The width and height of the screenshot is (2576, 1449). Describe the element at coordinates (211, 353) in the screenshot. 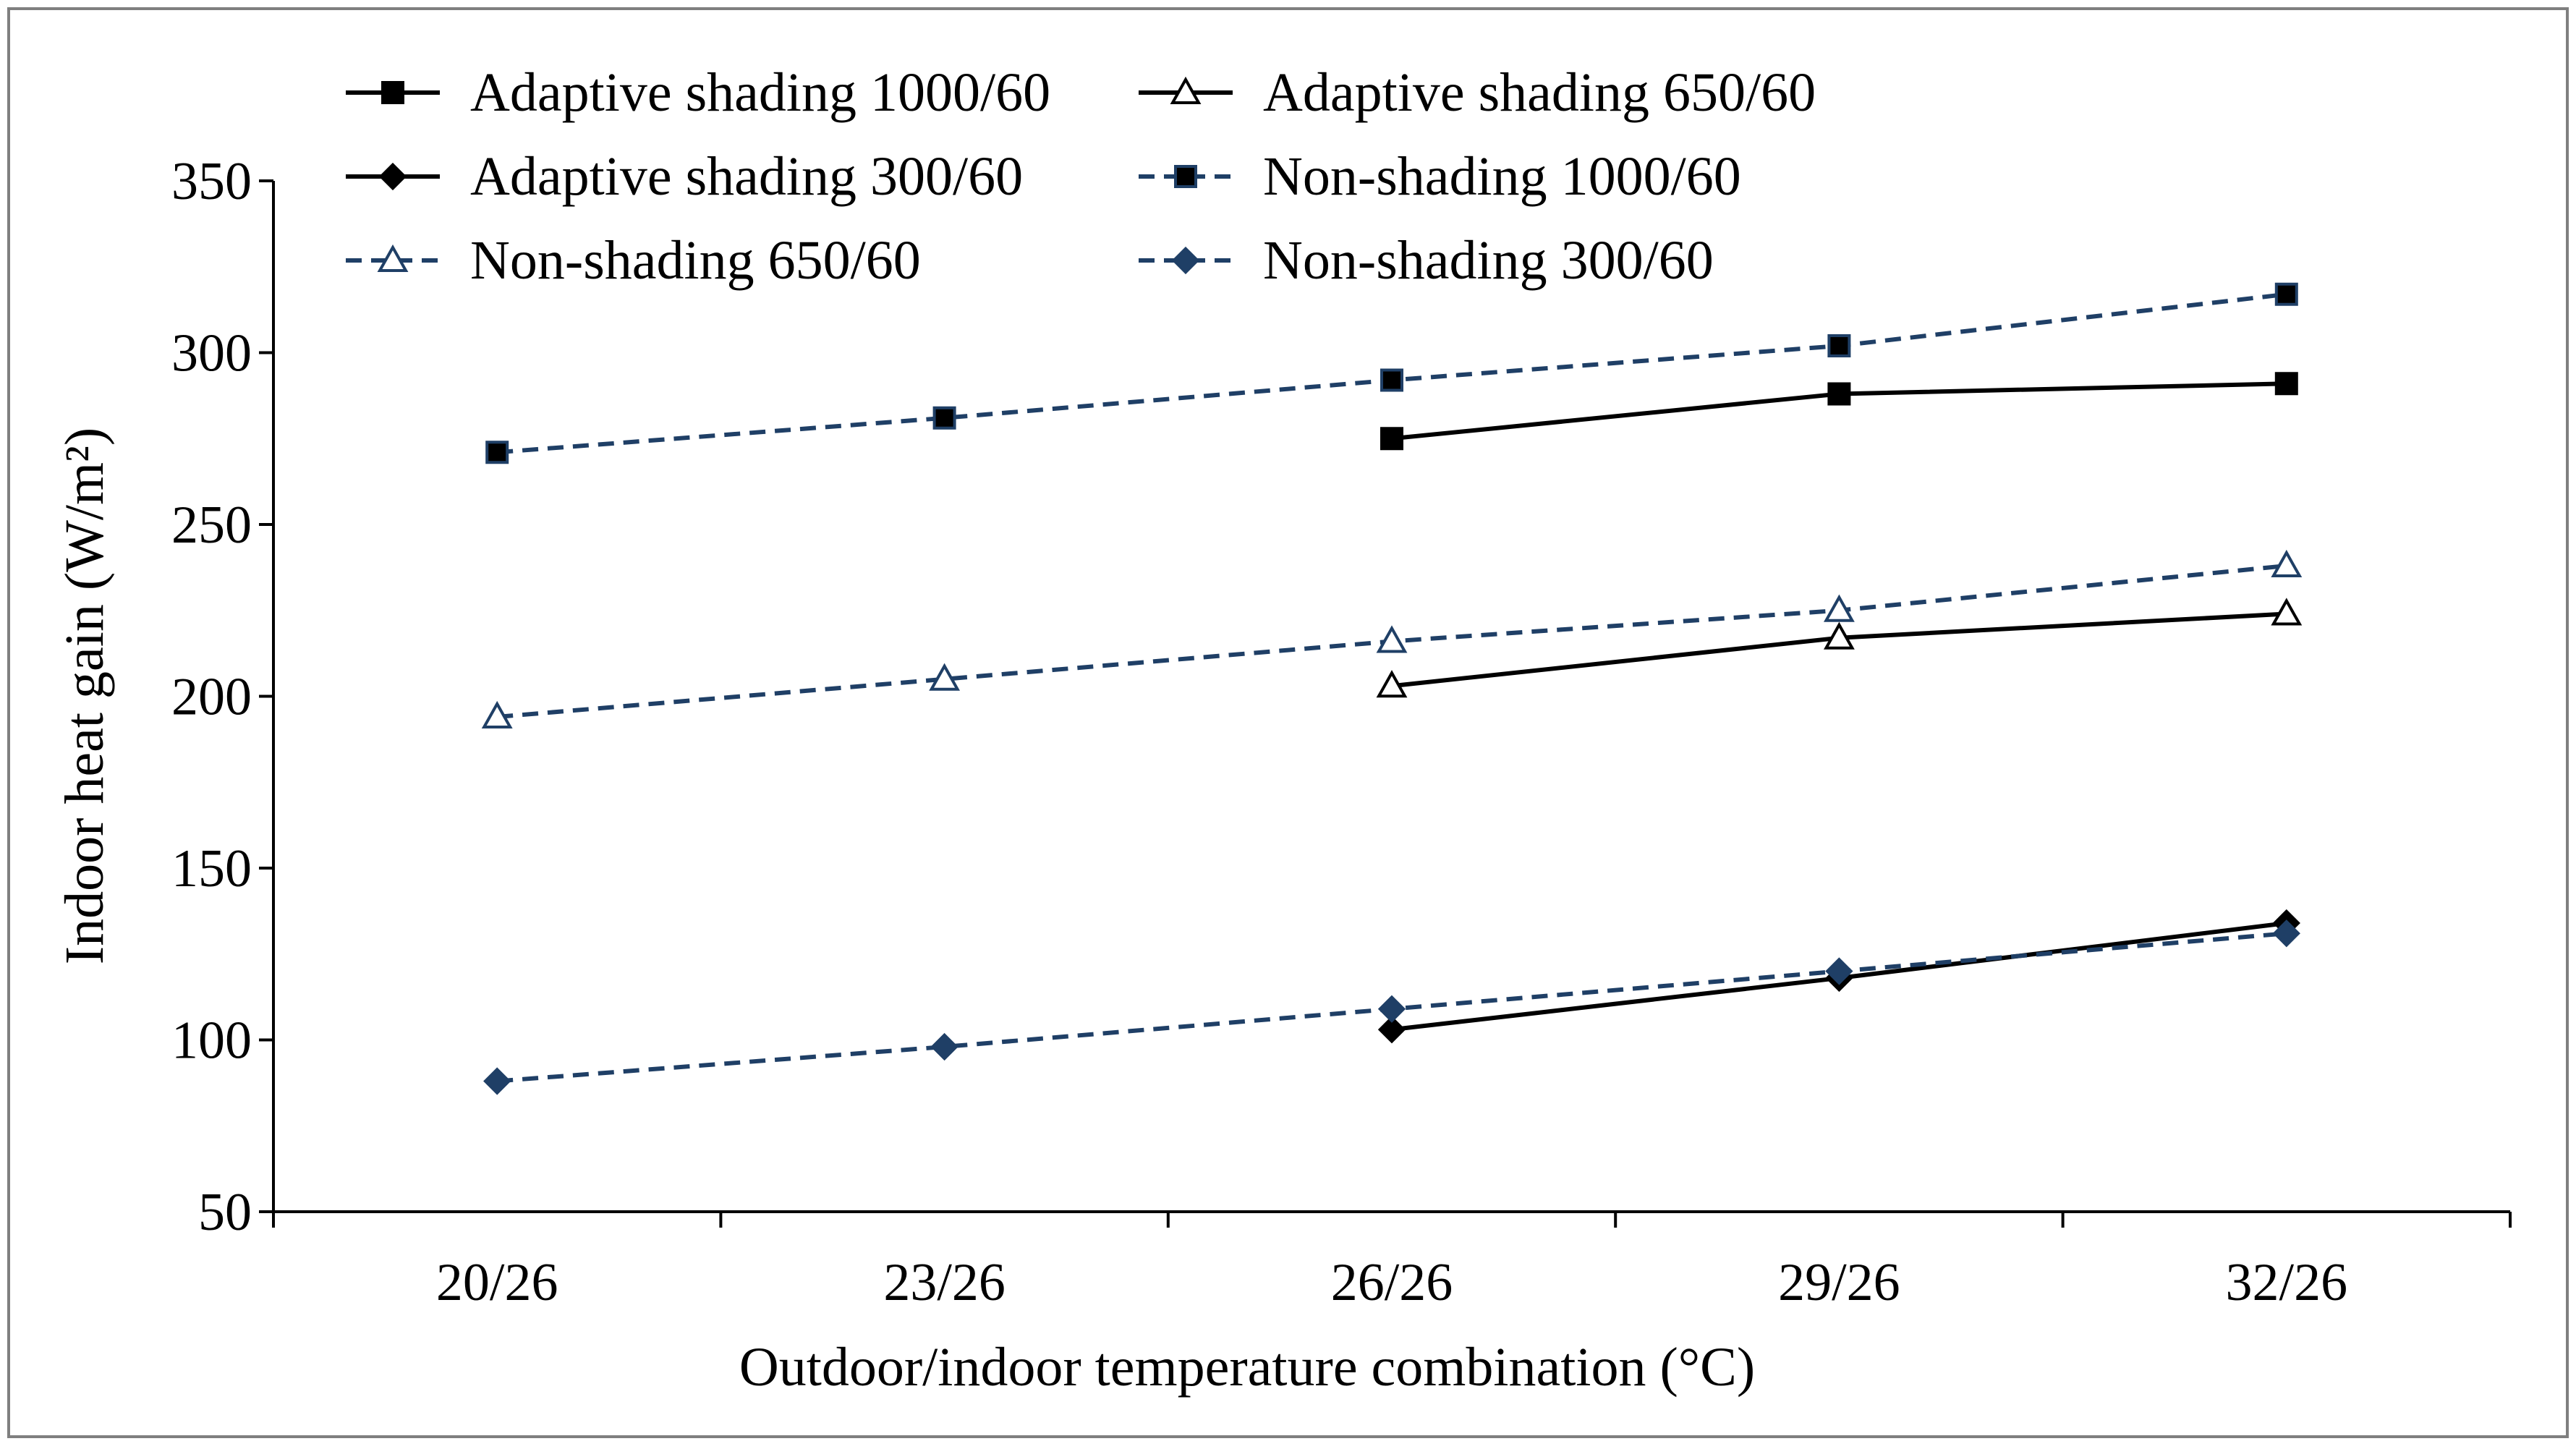

I see `y-tick-label: 300` at that location.